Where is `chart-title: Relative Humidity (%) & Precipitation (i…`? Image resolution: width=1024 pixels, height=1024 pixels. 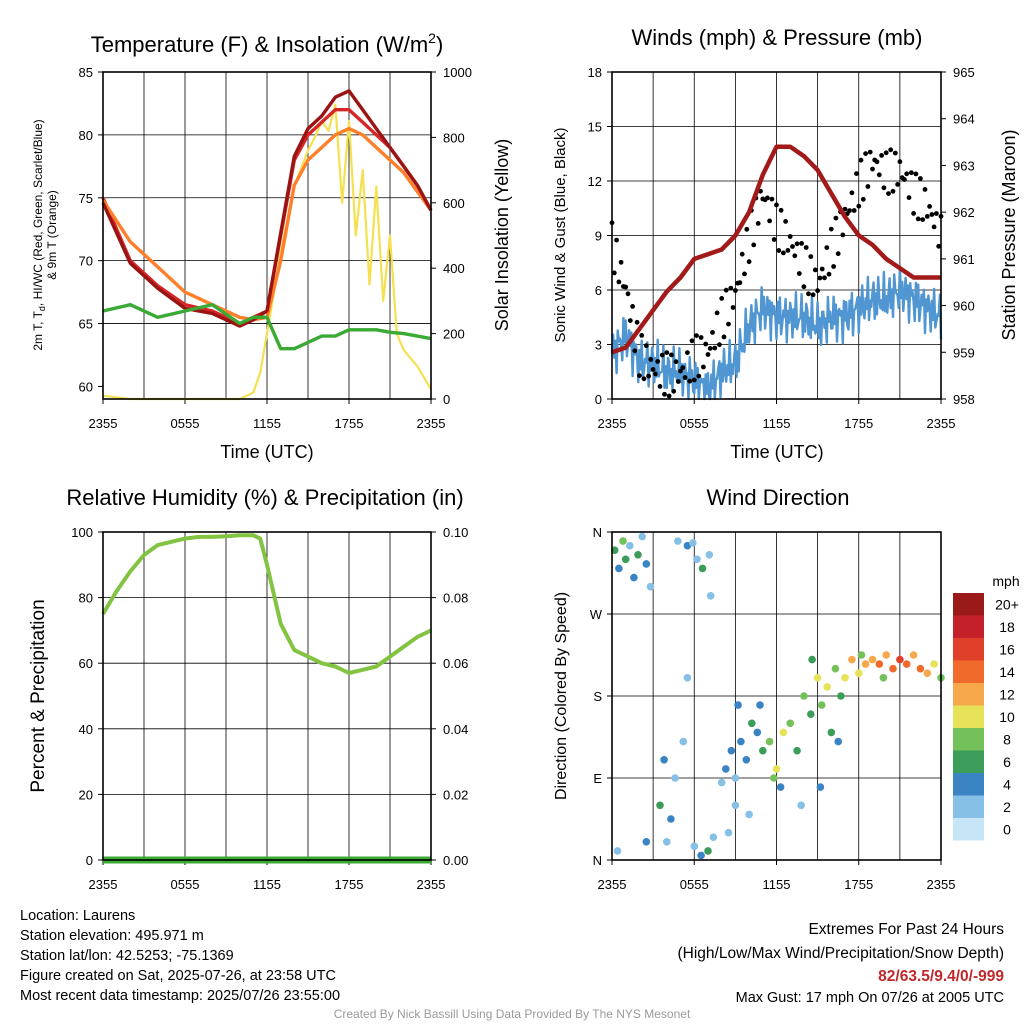
chart-title: Relative Humidity (%) & Precipitation (i… is located at coordinates (264, 497).